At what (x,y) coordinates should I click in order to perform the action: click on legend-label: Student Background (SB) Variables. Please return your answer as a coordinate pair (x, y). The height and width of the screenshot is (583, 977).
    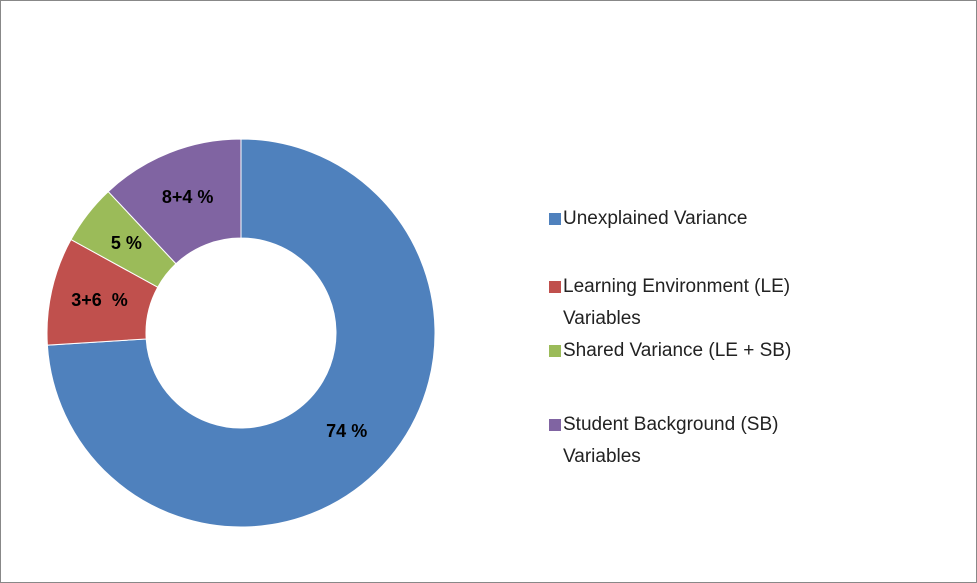
    Looking at the image, I should click on (671, 440).